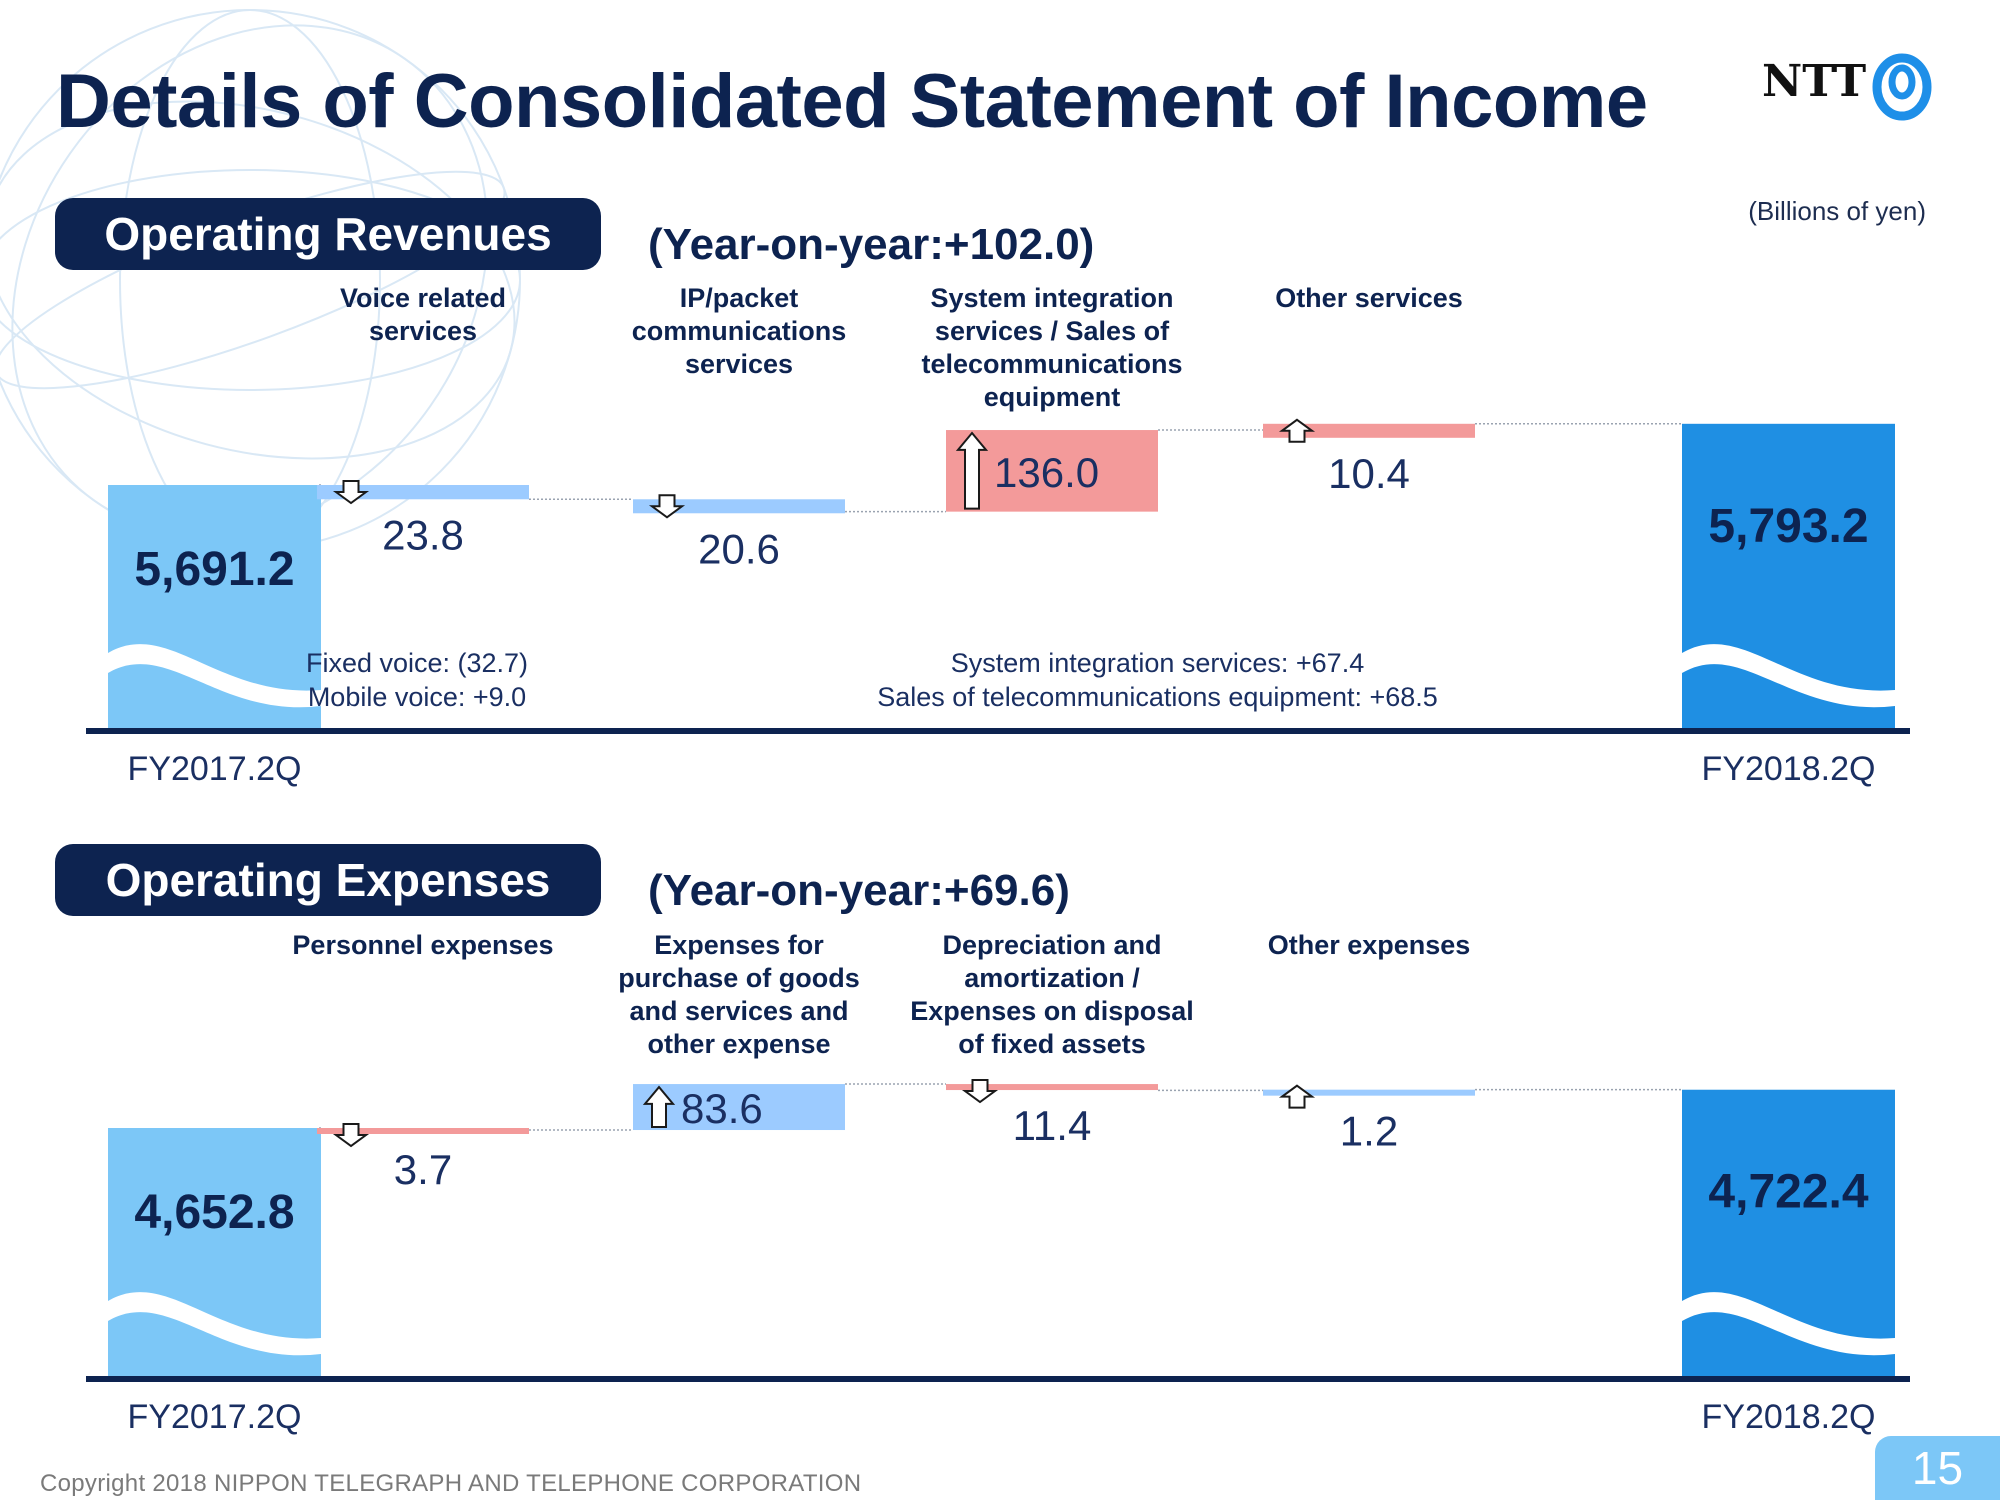 The height and width of the screenshot is (1500, 2000). What do you see at coordinates (417, 663) in the screenshot?
I see `annotation-text: Fixed voice: (32.7)` at bounding box center [417, 663].